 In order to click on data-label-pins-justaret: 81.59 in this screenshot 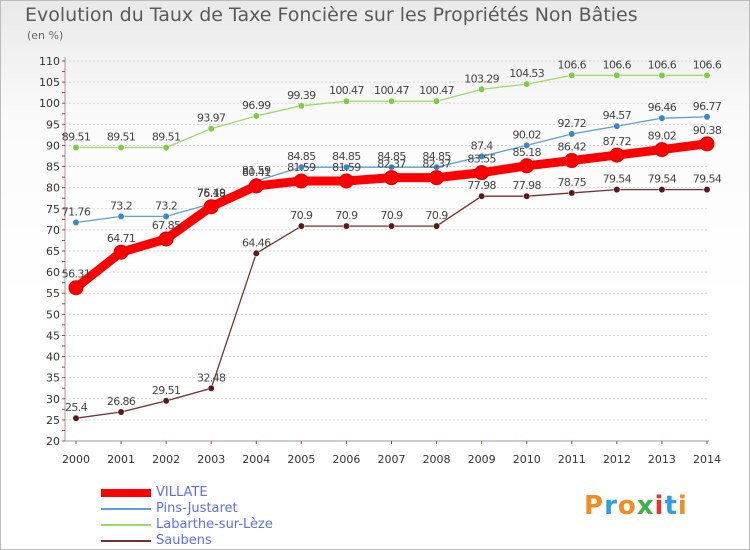, I will do `click(256, 170)`.